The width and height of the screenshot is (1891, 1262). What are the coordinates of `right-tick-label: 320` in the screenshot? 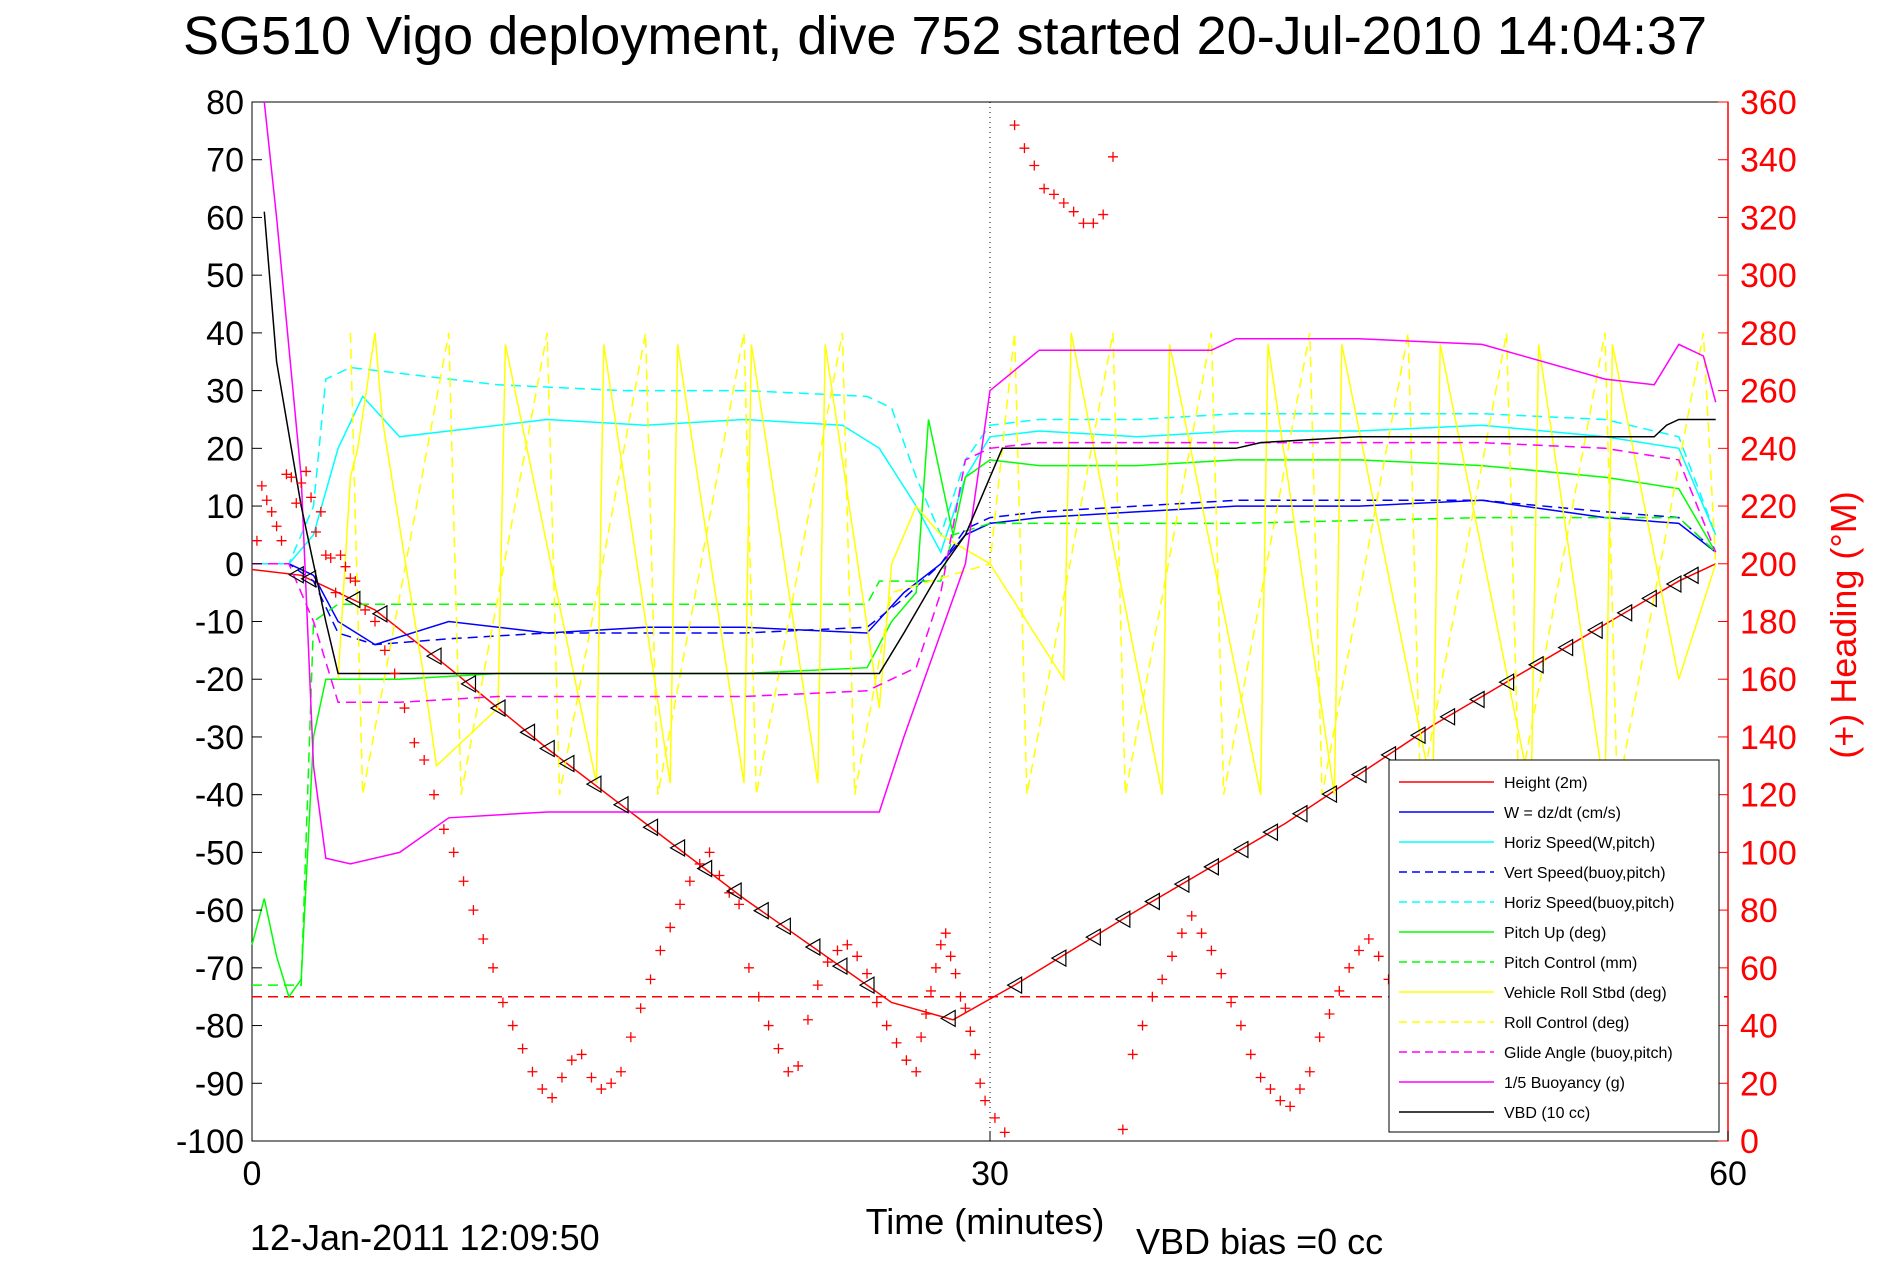 It's located at (1768, 218).